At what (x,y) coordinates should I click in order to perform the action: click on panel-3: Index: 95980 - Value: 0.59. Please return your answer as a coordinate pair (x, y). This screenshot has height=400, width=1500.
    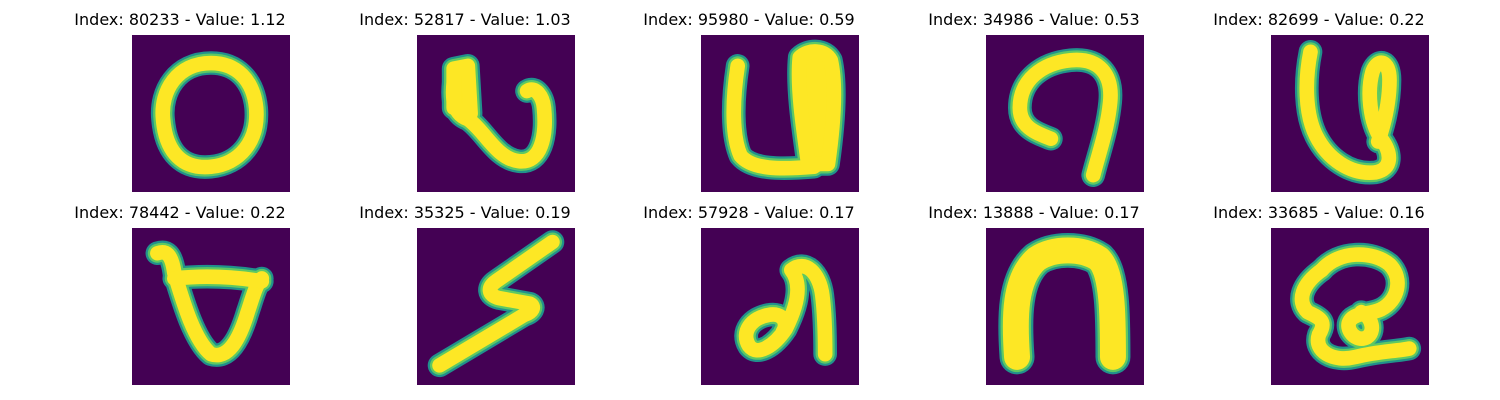
    Looking at the image, I should click on (749, 96).